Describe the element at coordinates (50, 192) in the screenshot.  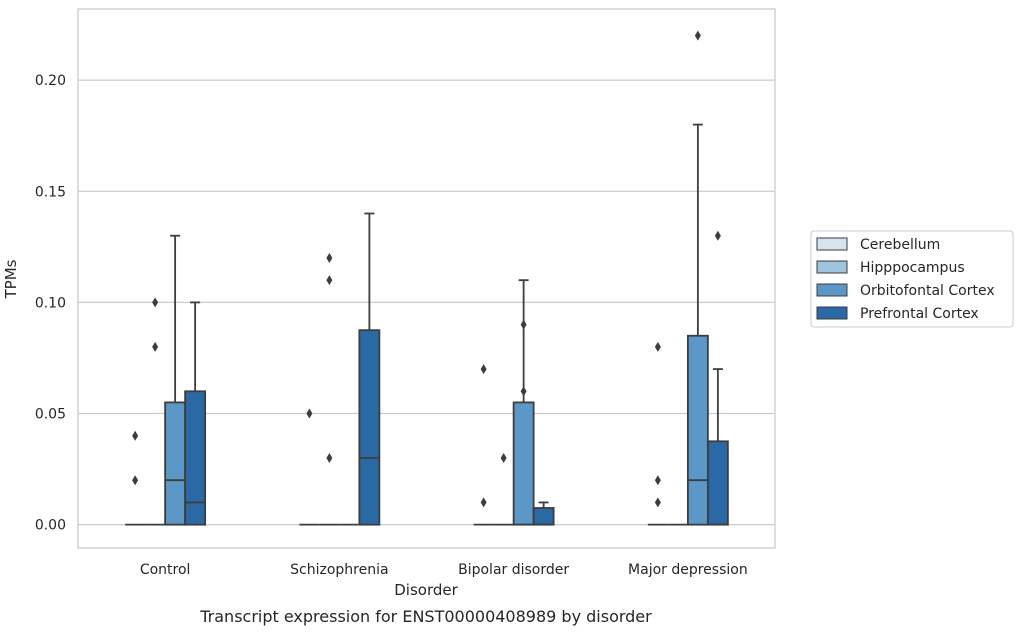
I see `y-tick-label: 0.15` at that location.